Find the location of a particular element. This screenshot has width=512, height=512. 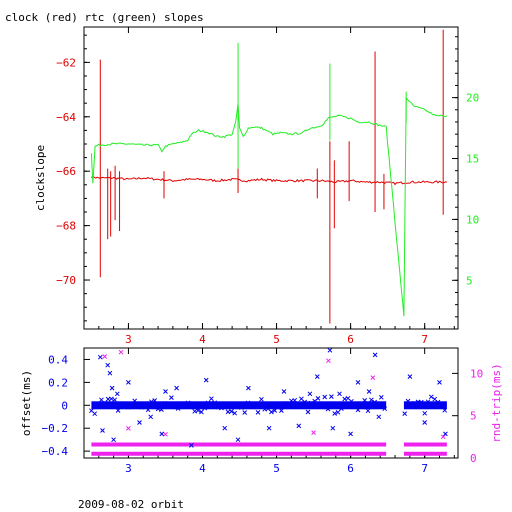

bottom-x-tick-label: 4 is located at coordinates (202, 468).